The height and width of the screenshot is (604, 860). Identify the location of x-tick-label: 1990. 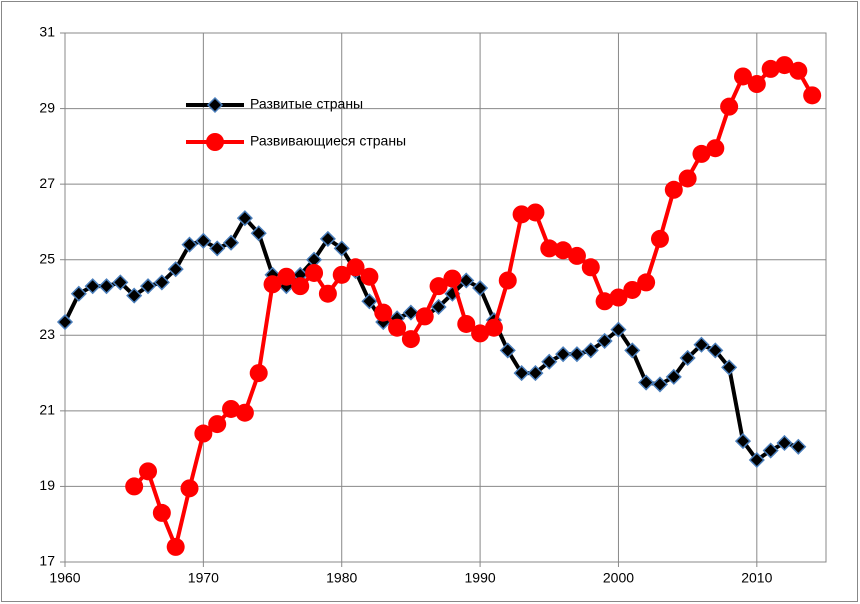
(480, 578).